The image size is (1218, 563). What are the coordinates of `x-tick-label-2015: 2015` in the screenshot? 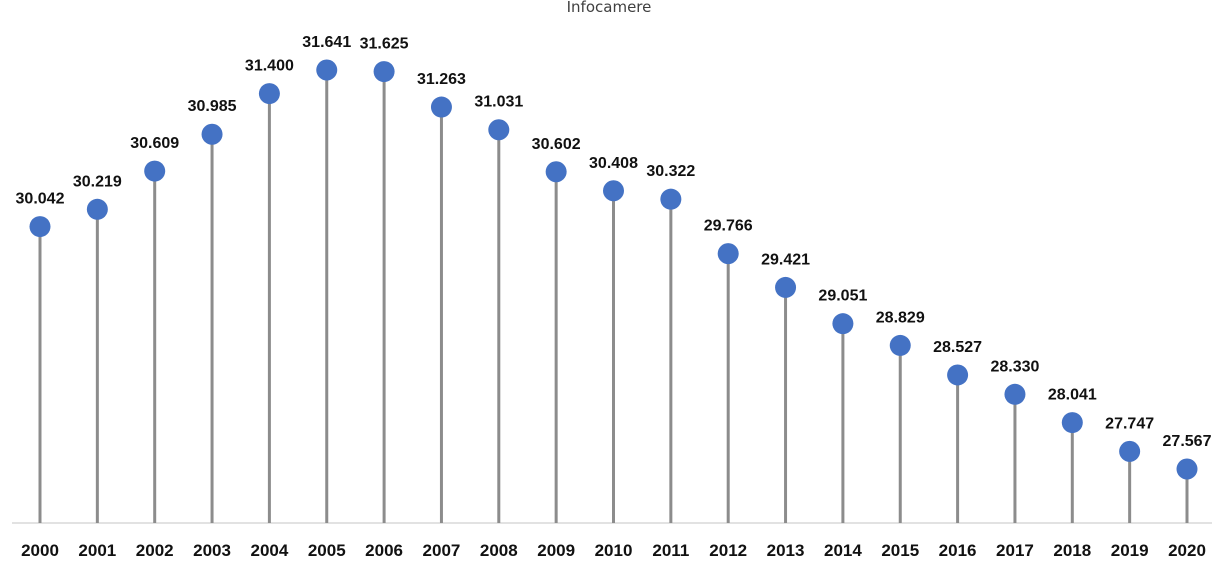 It's located at (900, 550).